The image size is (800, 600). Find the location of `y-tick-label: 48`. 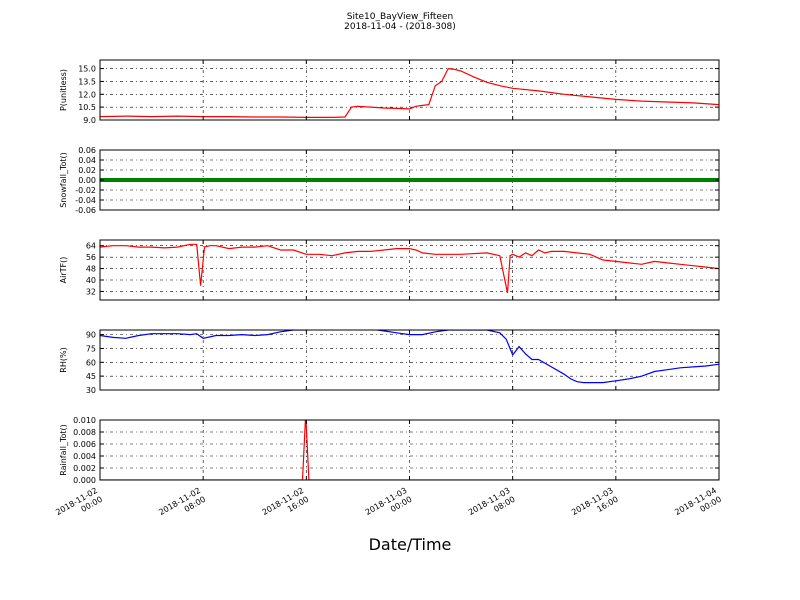

y-tick-label: 48 is located at coordinates (91, 269).